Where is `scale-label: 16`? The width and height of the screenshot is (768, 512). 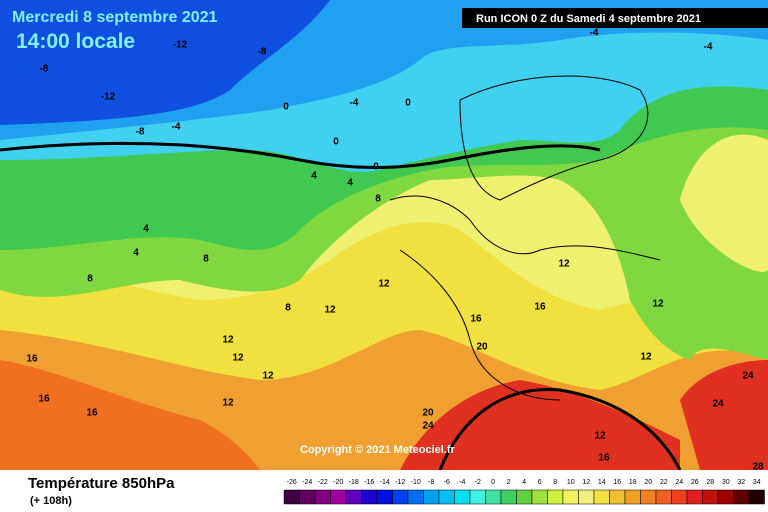
scale-label: 16 is located at coordinates (617, 482).